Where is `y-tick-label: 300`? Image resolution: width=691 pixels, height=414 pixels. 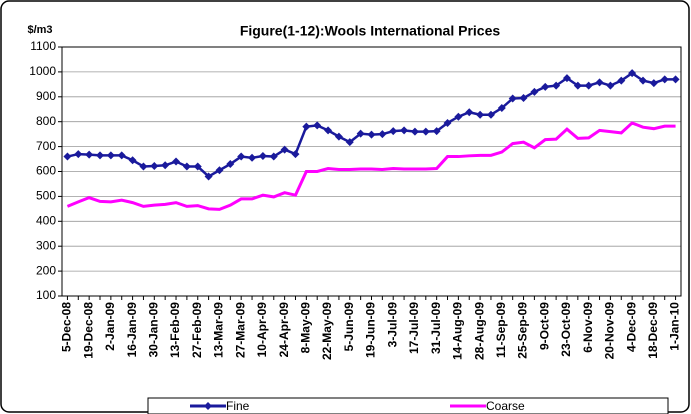
y-tick-label: 300 is located at coordinates (46, 245).